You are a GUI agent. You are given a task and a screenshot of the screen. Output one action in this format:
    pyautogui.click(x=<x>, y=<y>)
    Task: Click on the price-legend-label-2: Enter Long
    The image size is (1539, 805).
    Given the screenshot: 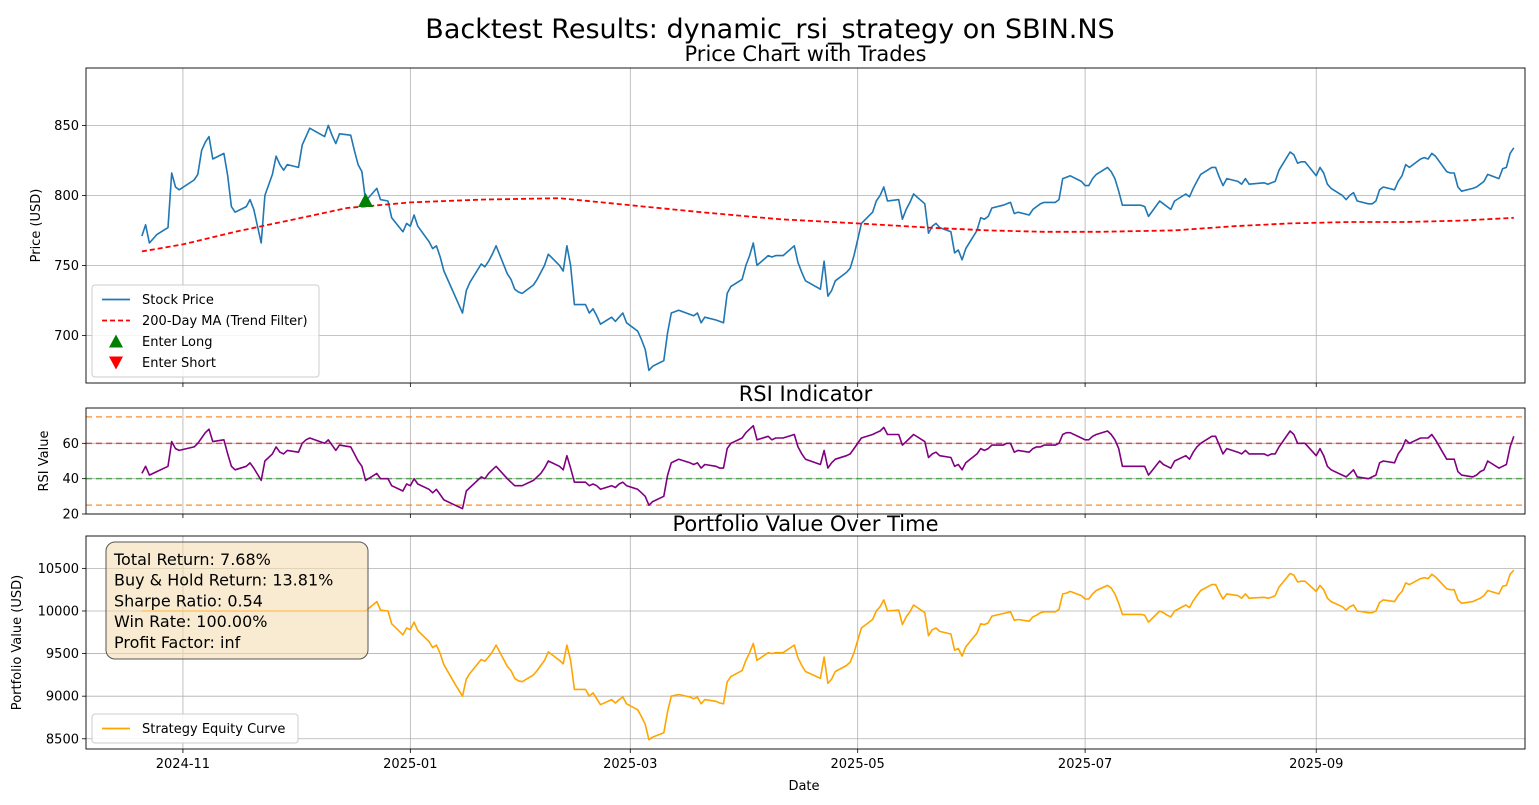 What is the action you would take?
    pyautogui.click(x=177, y=342)
    